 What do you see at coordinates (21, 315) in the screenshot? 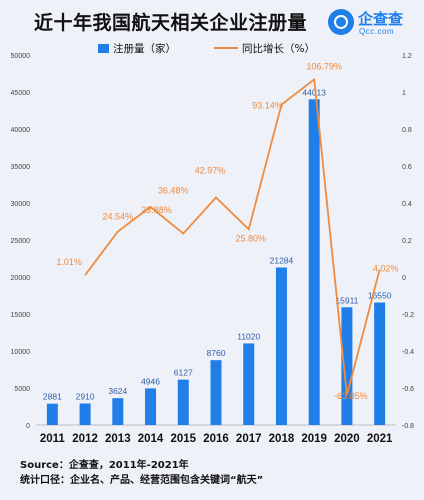
I see `y-left-tick-label: 15000` at bounding box center [21, 315].